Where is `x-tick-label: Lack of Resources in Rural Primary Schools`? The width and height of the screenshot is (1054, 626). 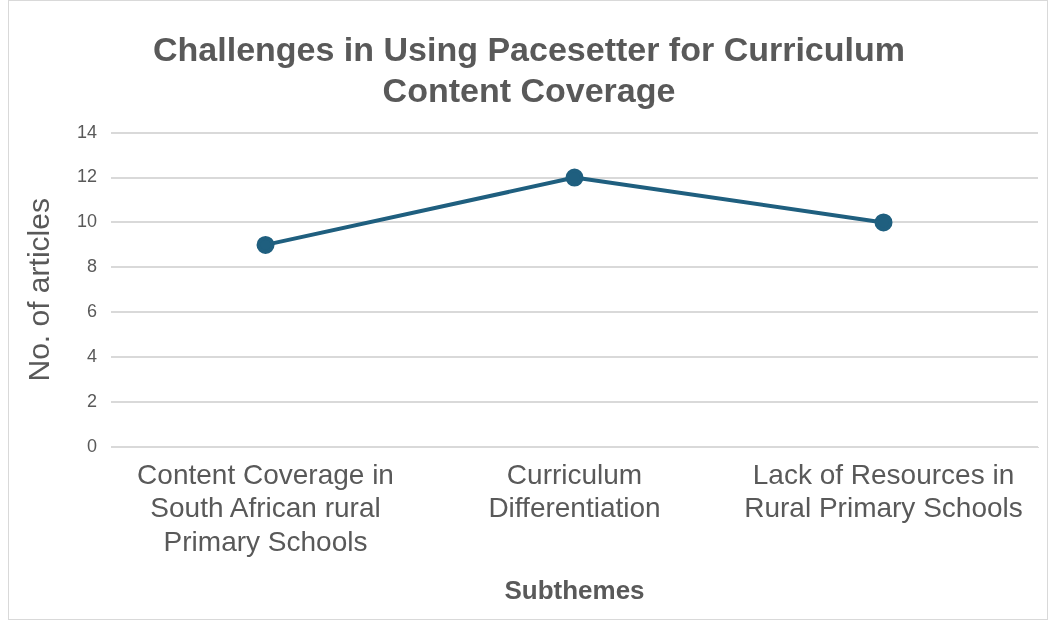
x-tick-label: Lack of Resources in Rural Primary Schools is located at coordinates (883, 491).